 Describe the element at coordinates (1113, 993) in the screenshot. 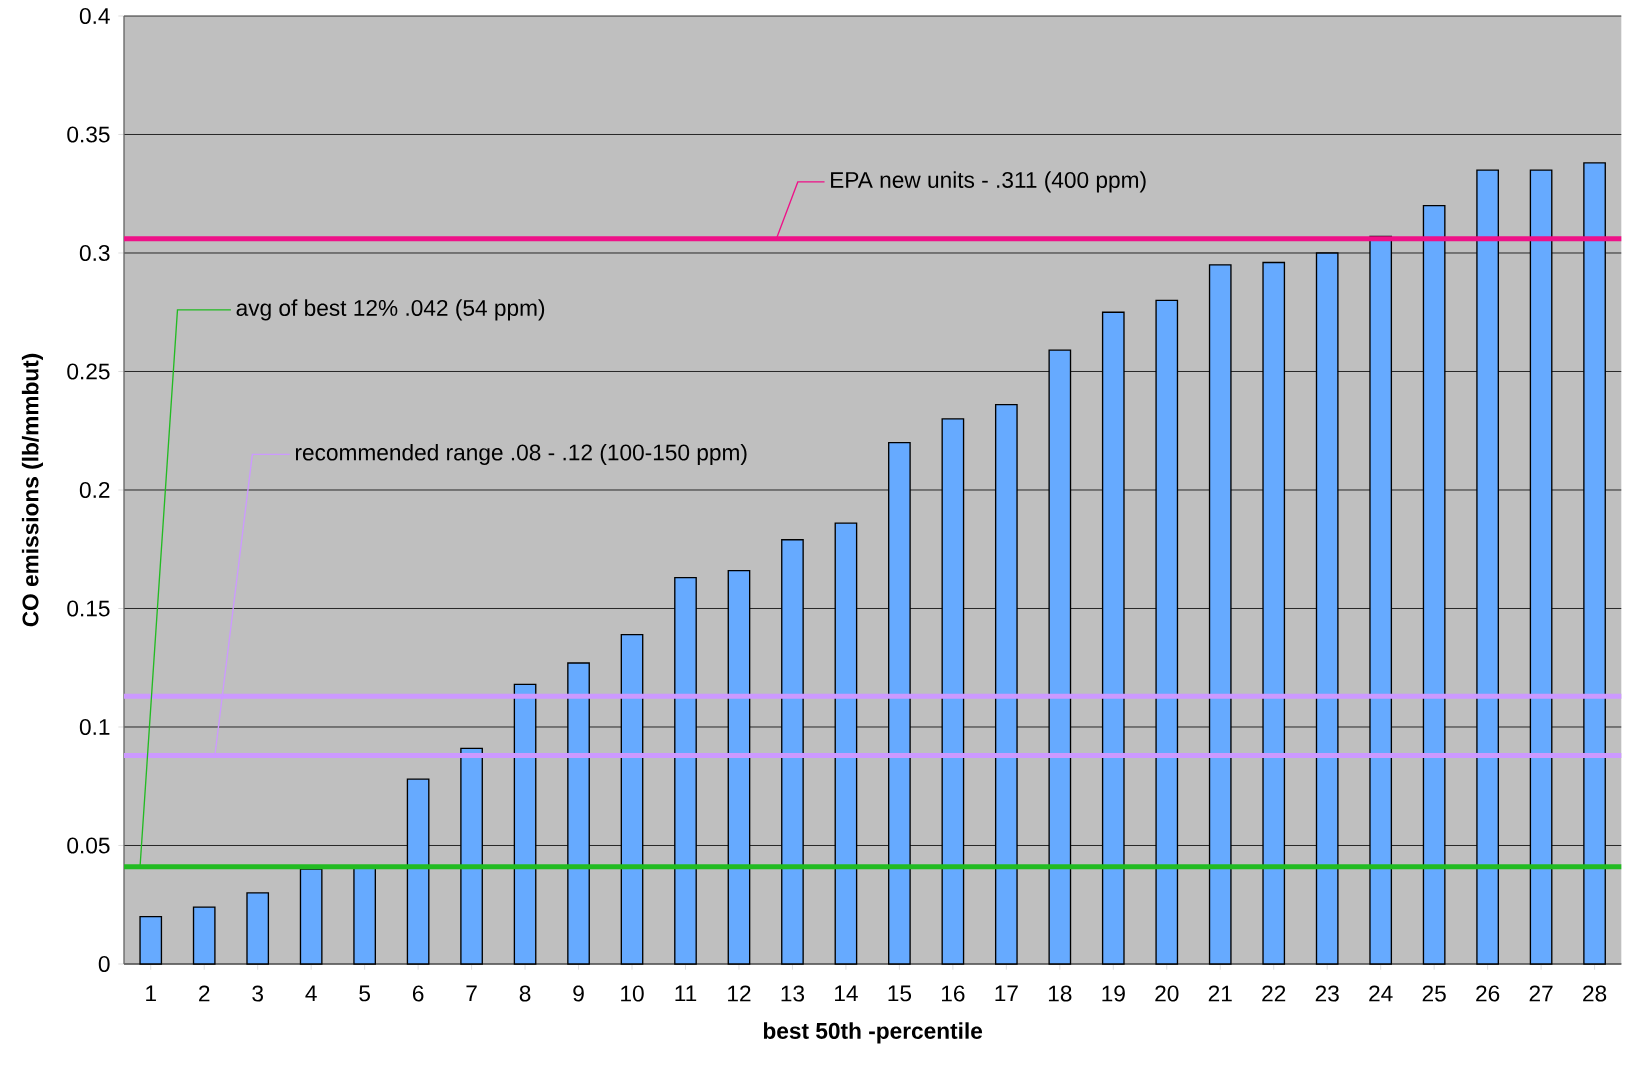

I see `x-tick-label: 19` at that location.